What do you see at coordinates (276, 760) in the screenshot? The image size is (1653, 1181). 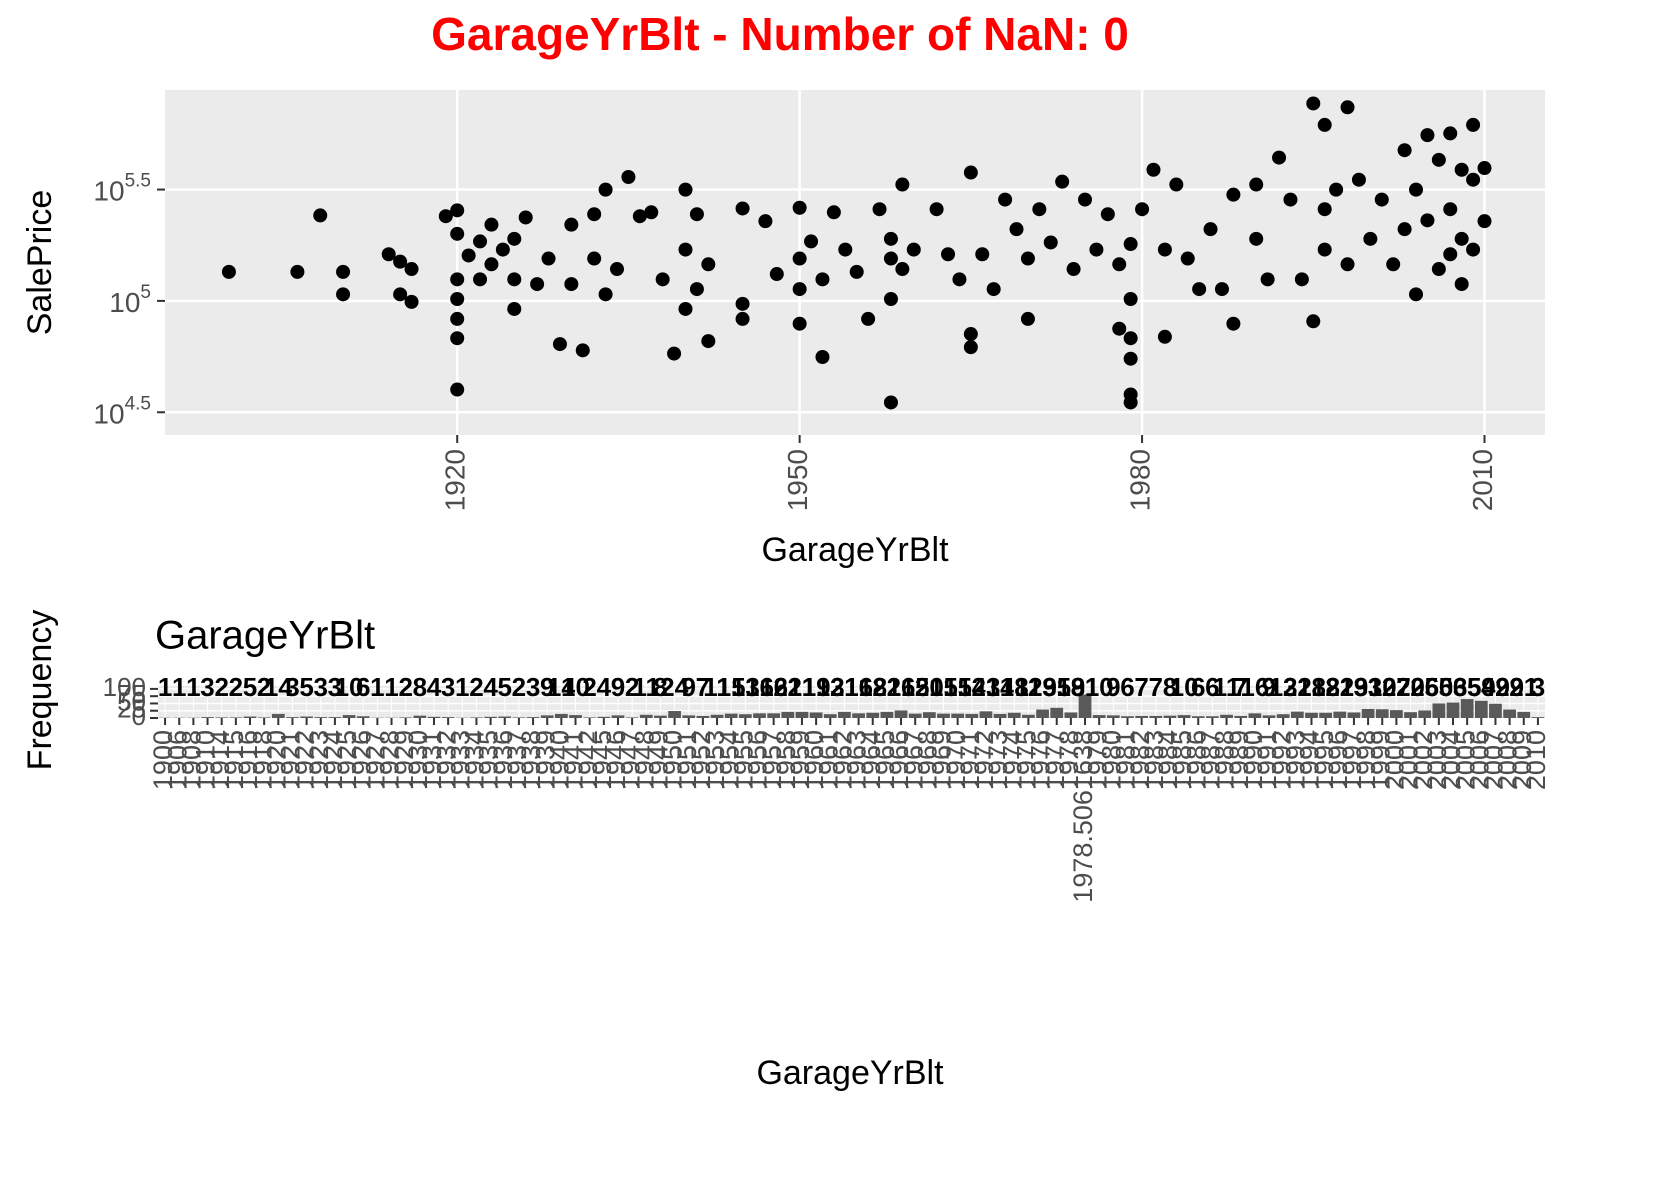 I see `x-tick-label: 1920` at bounding box center [276, 760].